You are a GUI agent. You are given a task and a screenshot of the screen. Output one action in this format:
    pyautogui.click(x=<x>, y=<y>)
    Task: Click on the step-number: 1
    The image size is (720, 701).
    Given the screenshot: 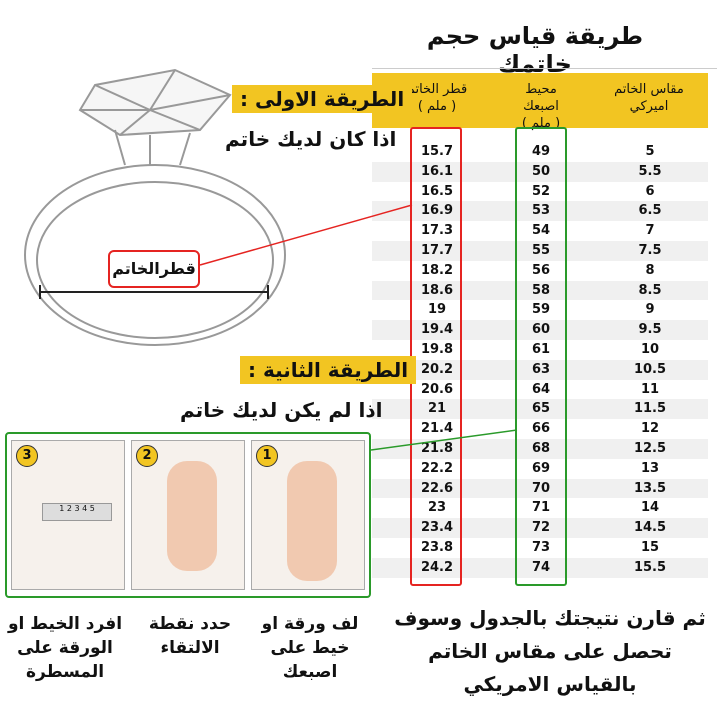 What is the action you would take?
    pyautogui.click(x=267, y=456)
    